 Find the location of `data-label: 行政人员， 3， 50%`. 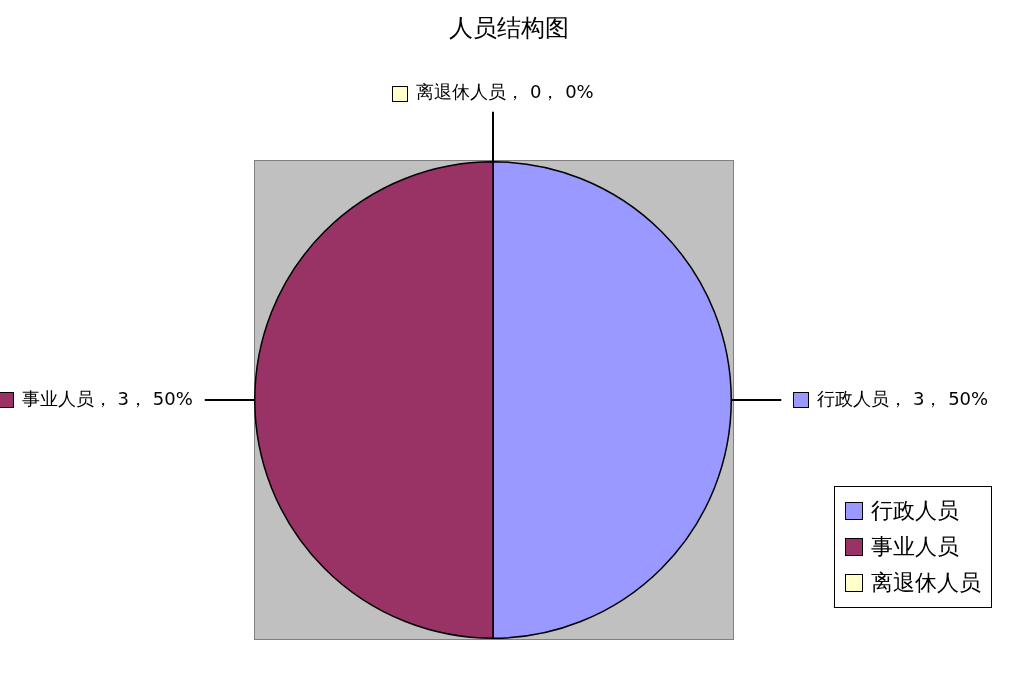

data-label: 行政人员， 3， 50% is located at coordinates (903, 398).